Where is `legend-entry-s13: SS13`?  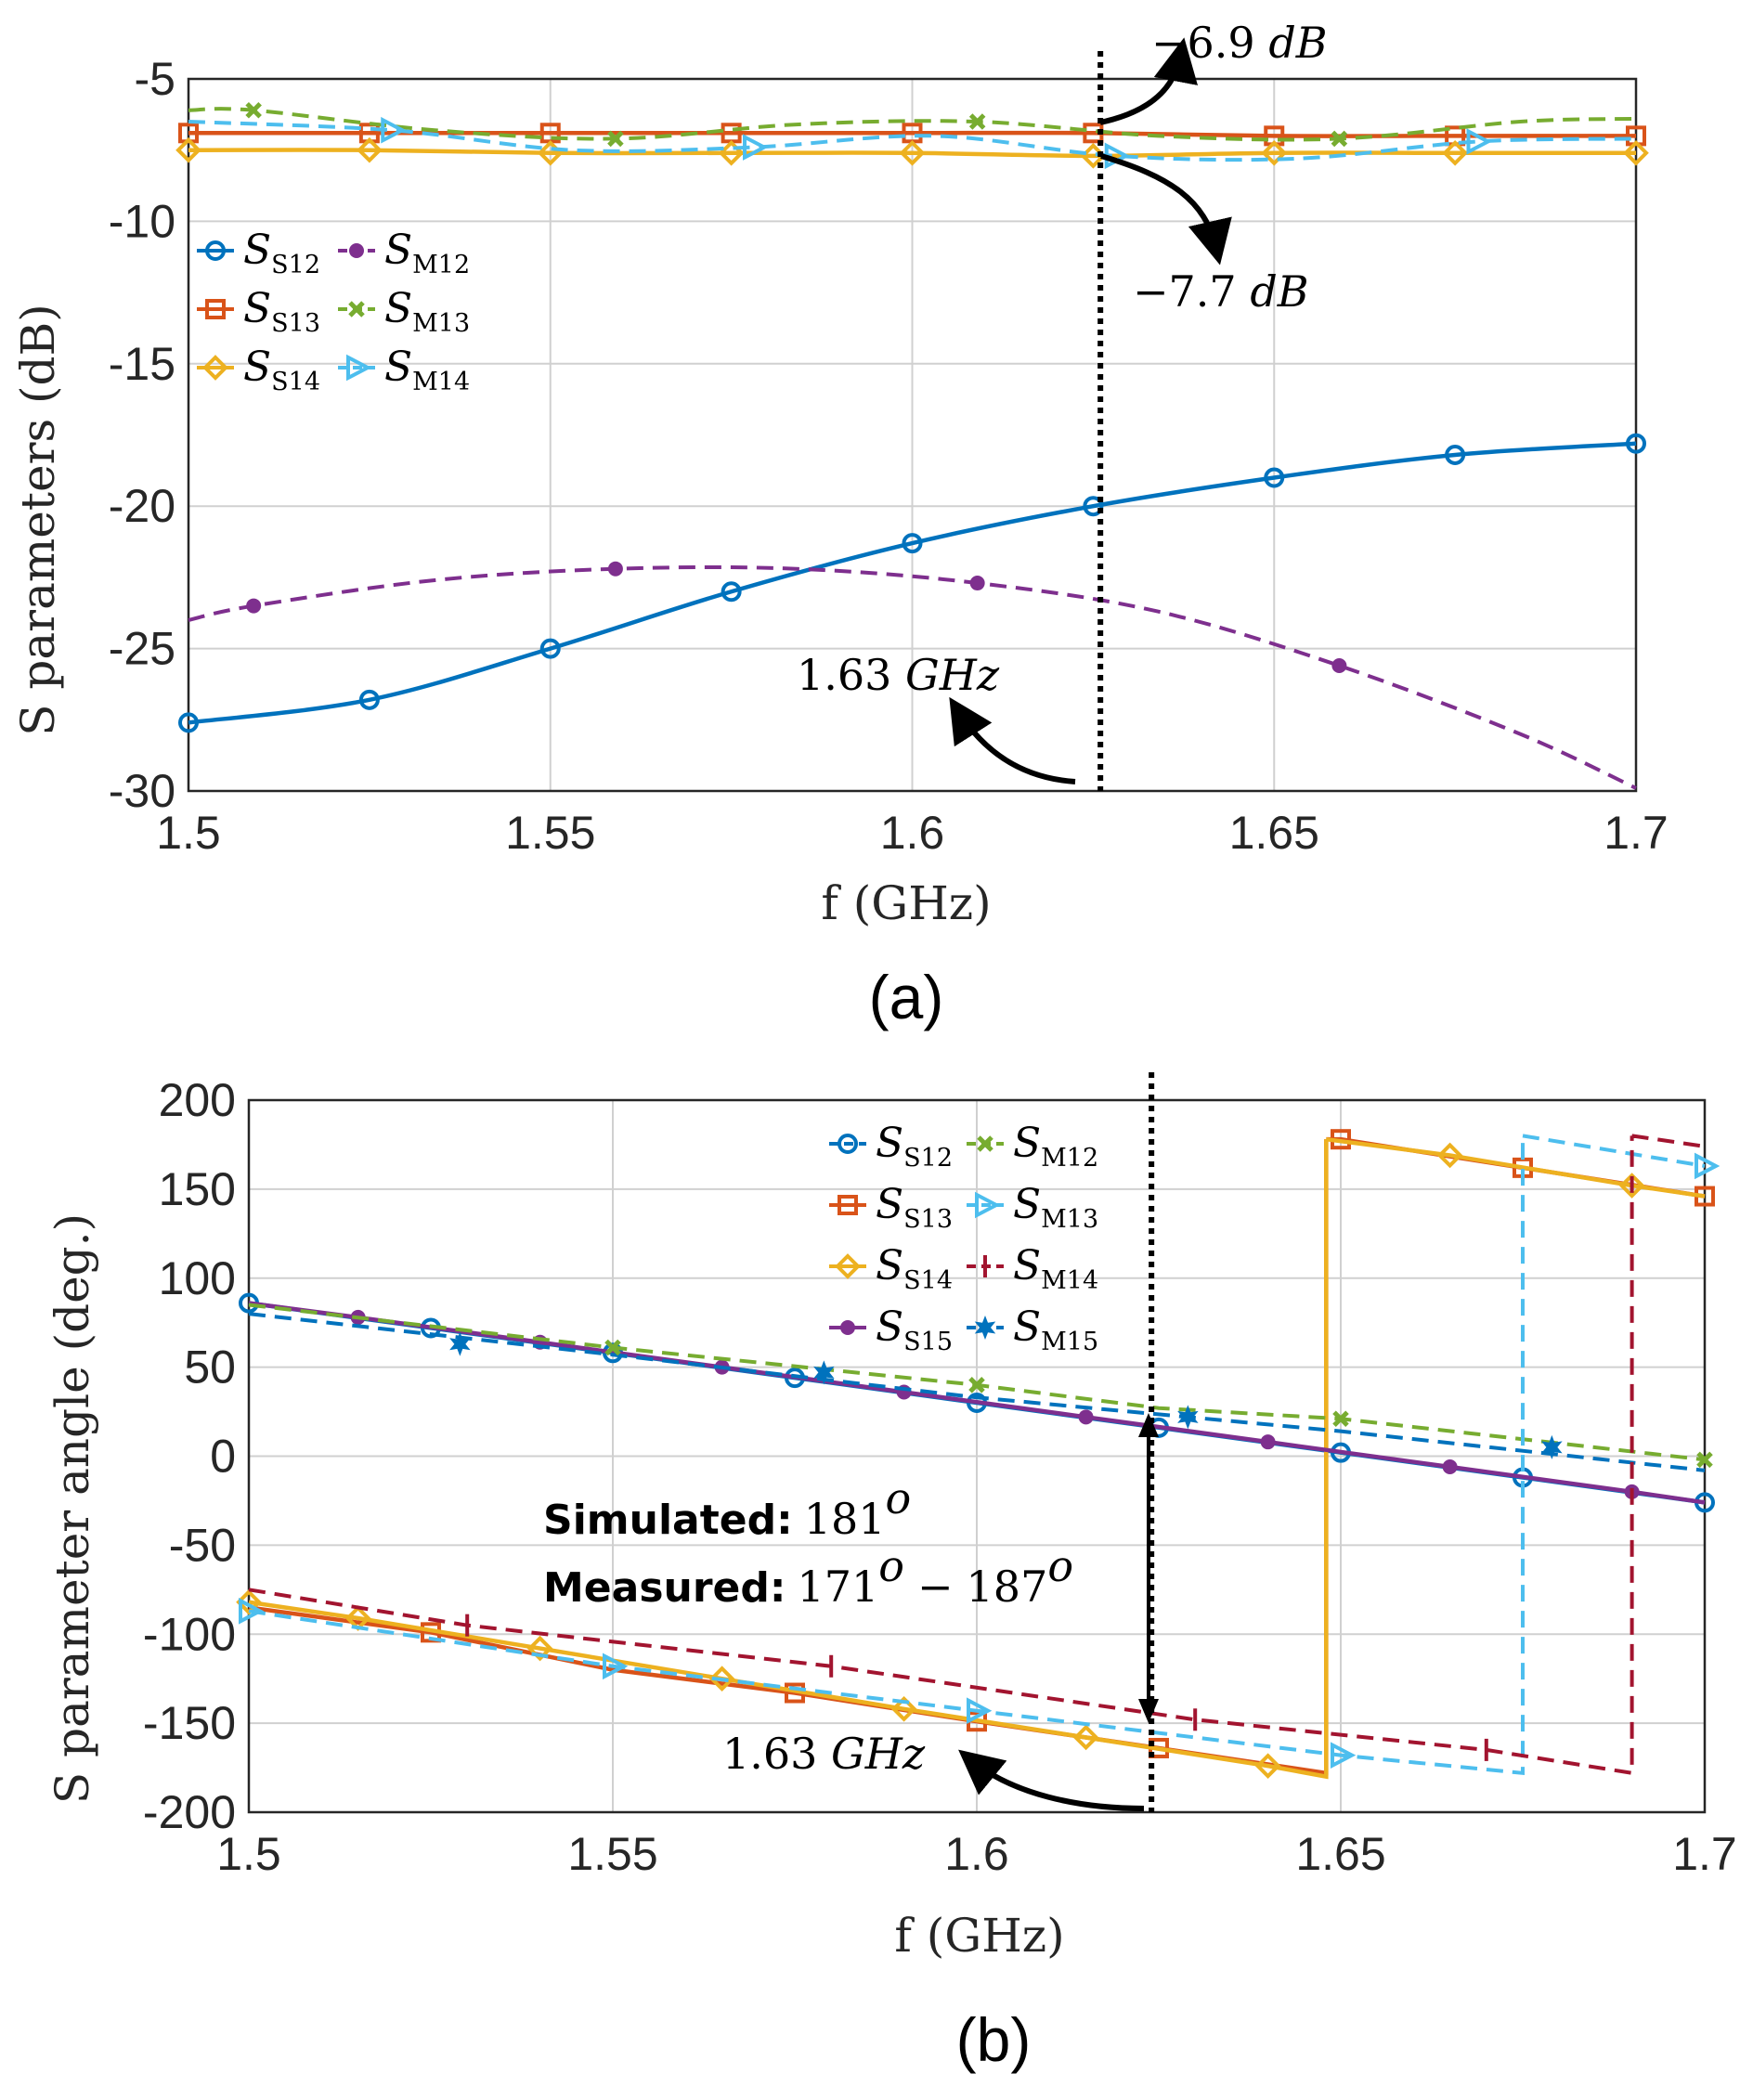 legend-entry-s13: SS13 is located at coordinates (891, 1208).